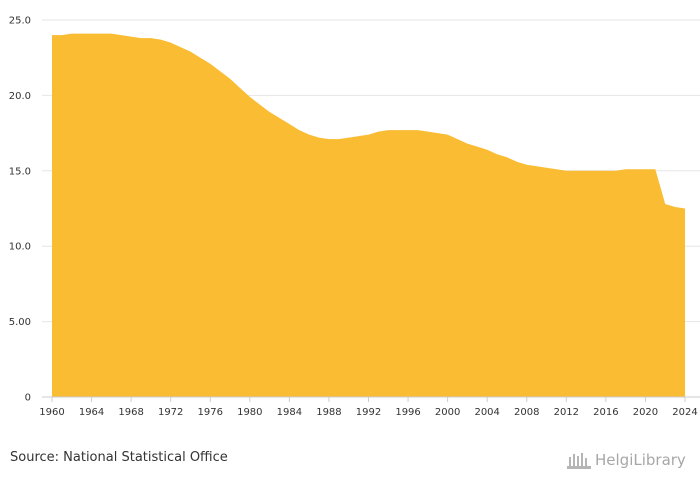  Describe the element at coordinates (20, 247) in the screenshot. I see `y-tick-label: 10.0` at that location.